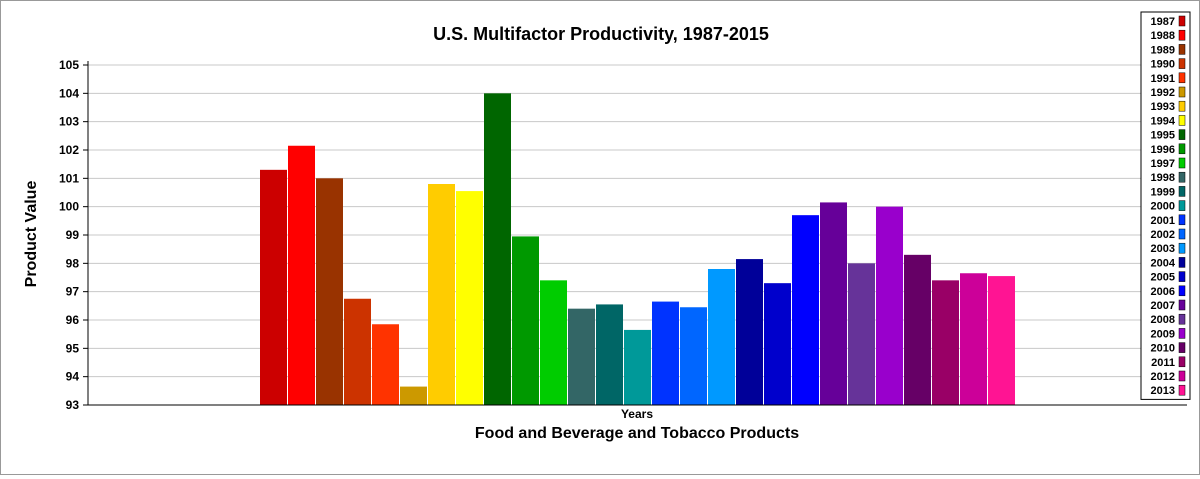 This screenshot has width=1200, height=479. I want to click on y-tick-label: 95, so click(73, 348).